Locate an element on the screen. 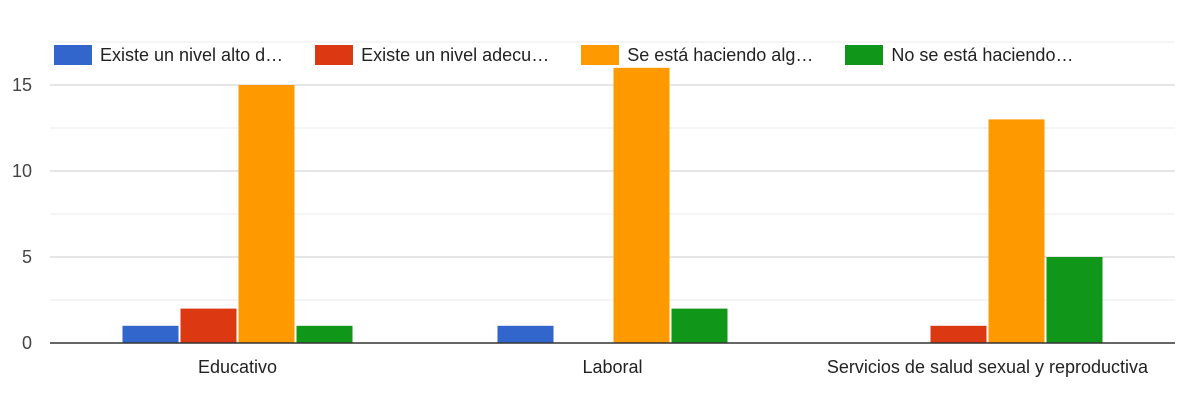 The image size is (1179, 394). y-tick-label: 5 is located at coordinates (27, 257).